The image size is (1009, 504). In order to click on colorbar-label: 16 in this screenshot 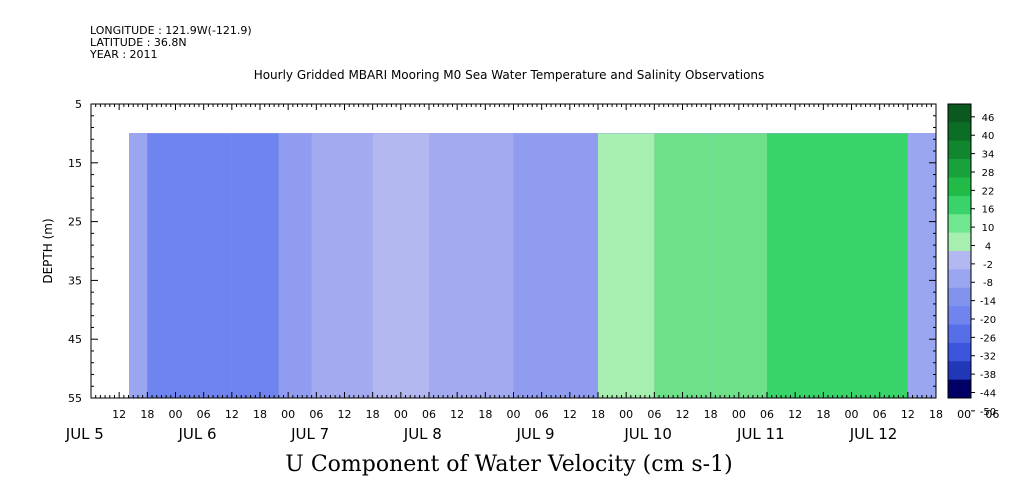, I will do `click(988, 210)`.